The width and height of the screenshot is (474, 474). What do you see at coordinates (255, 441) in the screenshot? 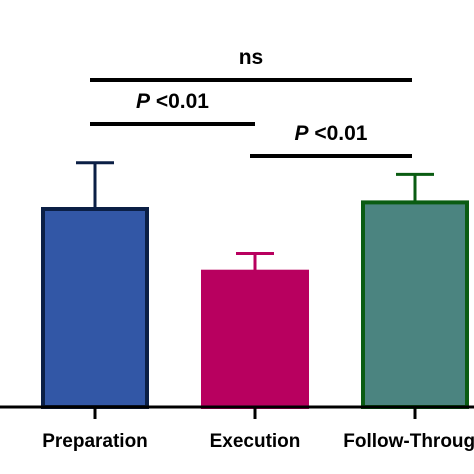
I see `x-tick-label-1: Execution` at bounding box center [255, 441].